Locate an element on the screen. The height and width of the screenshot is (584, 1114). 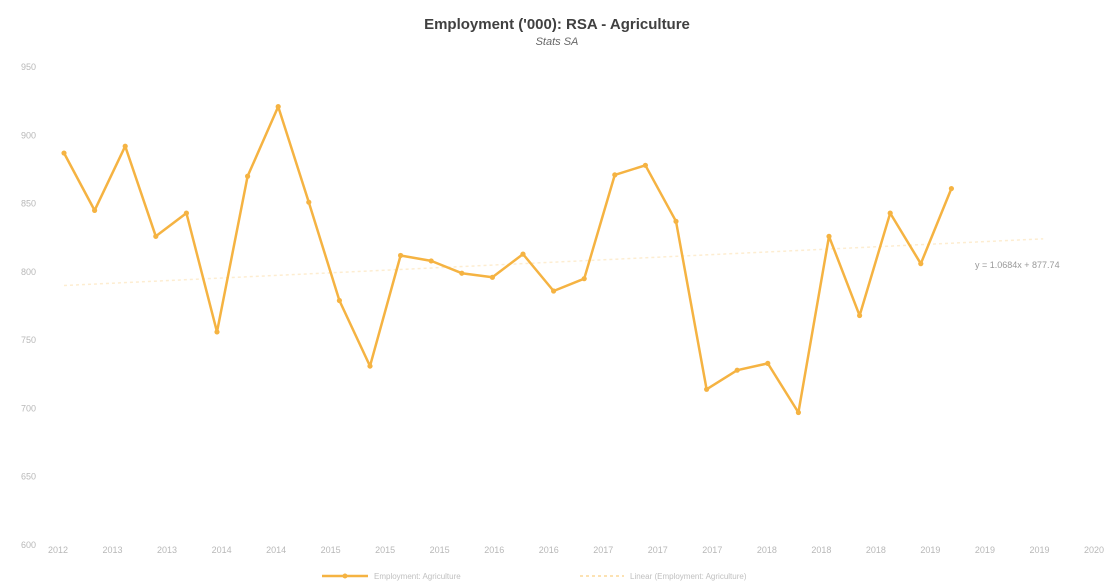
trendline-line is located at coordinates (553, 262).